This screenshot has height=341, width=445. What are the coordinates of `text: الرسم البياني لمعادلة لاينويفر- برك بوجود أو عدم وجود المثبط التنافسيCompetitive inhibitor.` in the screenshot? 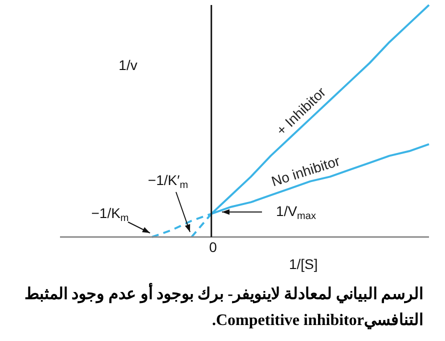 It's located at (224, 307).